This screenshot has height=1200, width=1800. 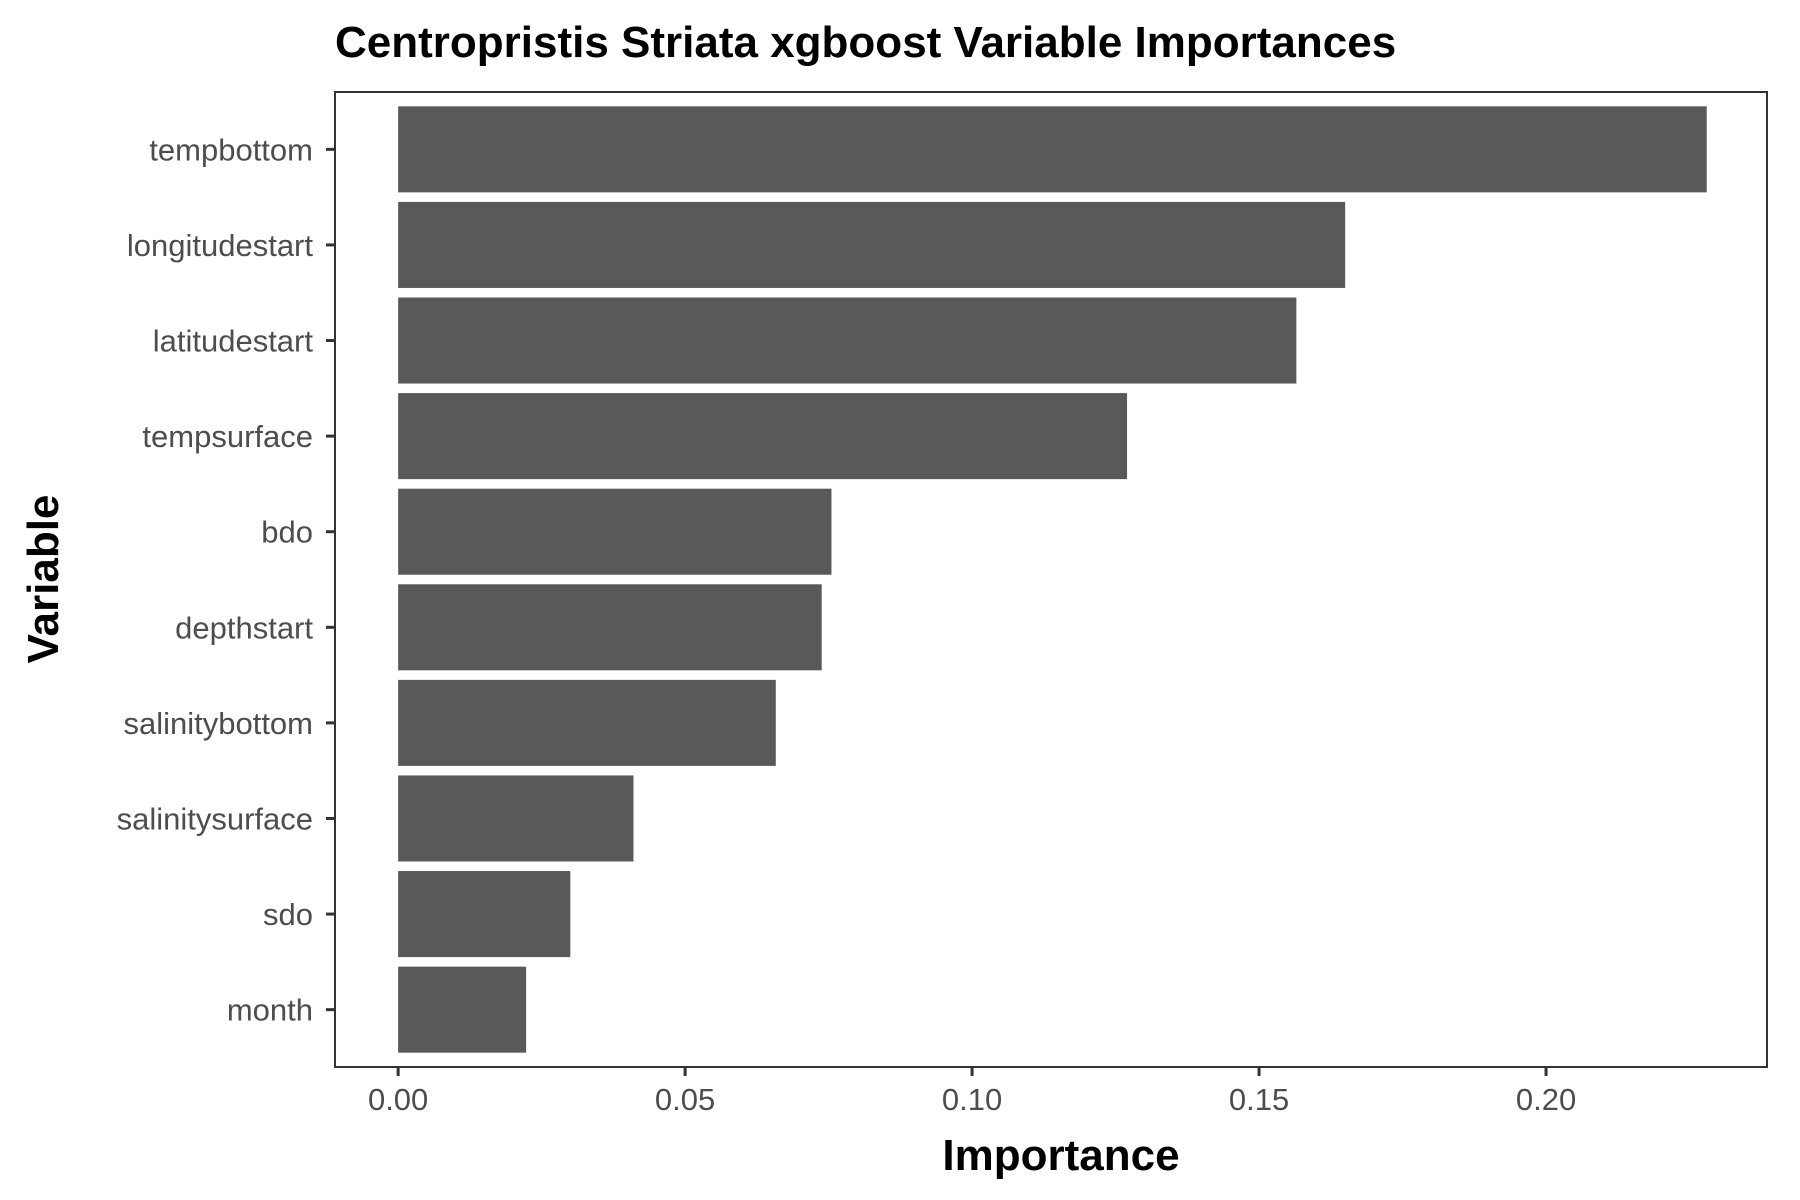 What do you see at coordinates (847, 340) in the screenshot?
I see `bar-latitudestart` at bounding box center [847, 340].